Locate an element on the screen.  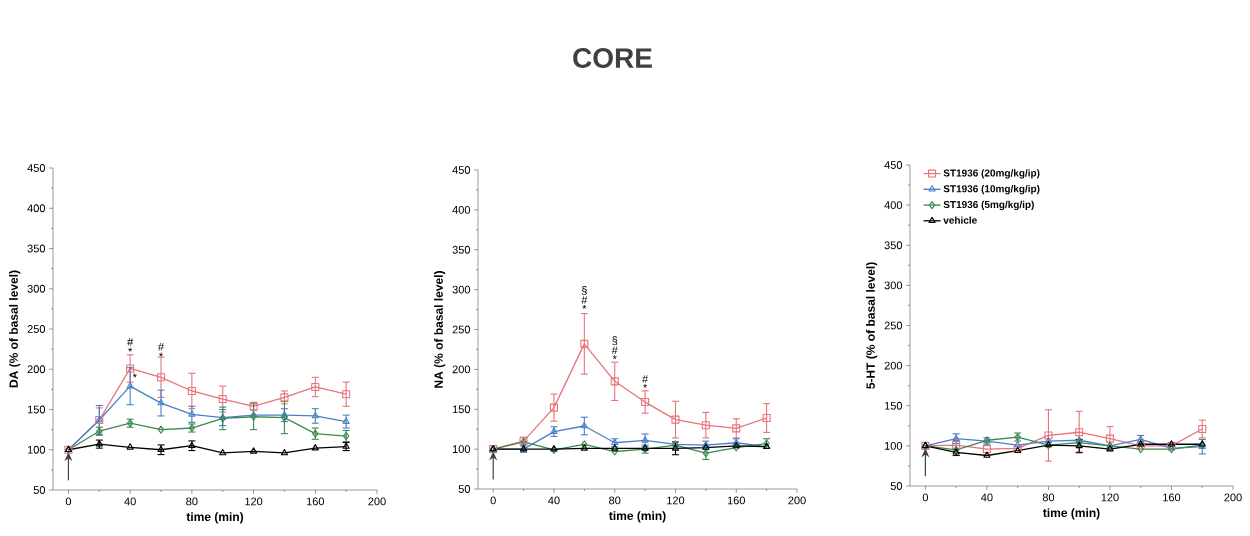
chart-title: CORE is located at coordinates (612, 58).